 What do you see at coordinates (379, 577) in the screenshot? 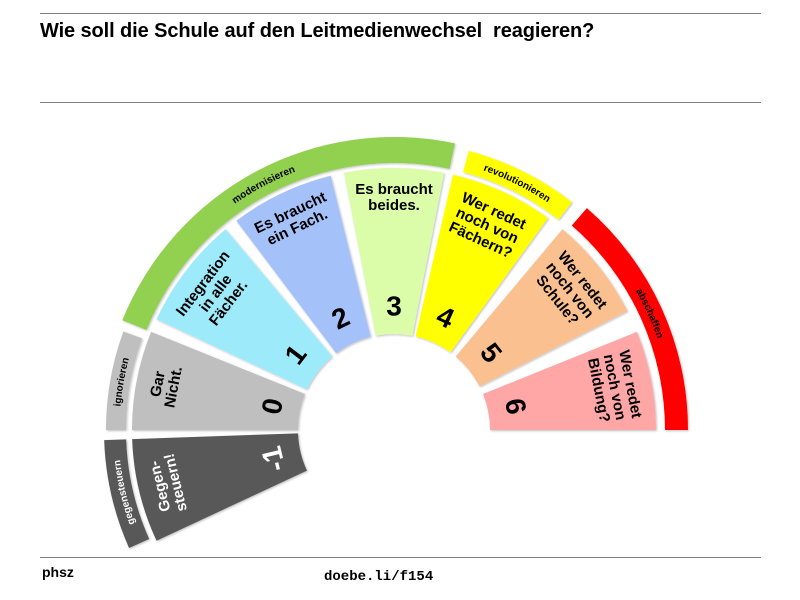
I see `footer-link: doebe.li/f154` at bounding box center [379, 577].